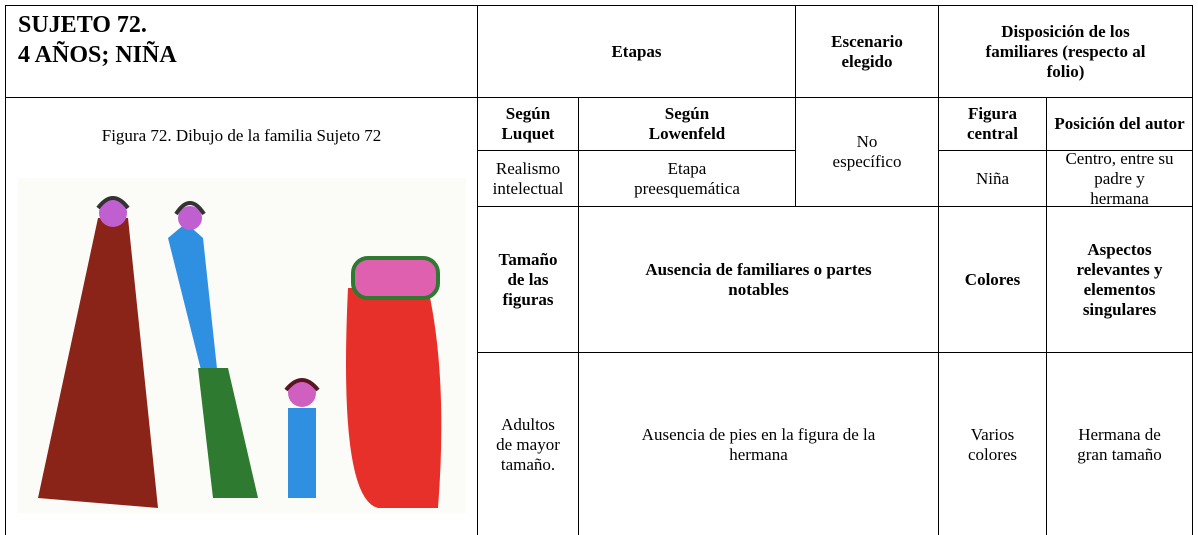 The height and width of the screenshot is (535, 1198). Describe the element at coordinates (528, 443) in the screenshot. I see `cell: Adultos de mayor tamaño.` at that location.